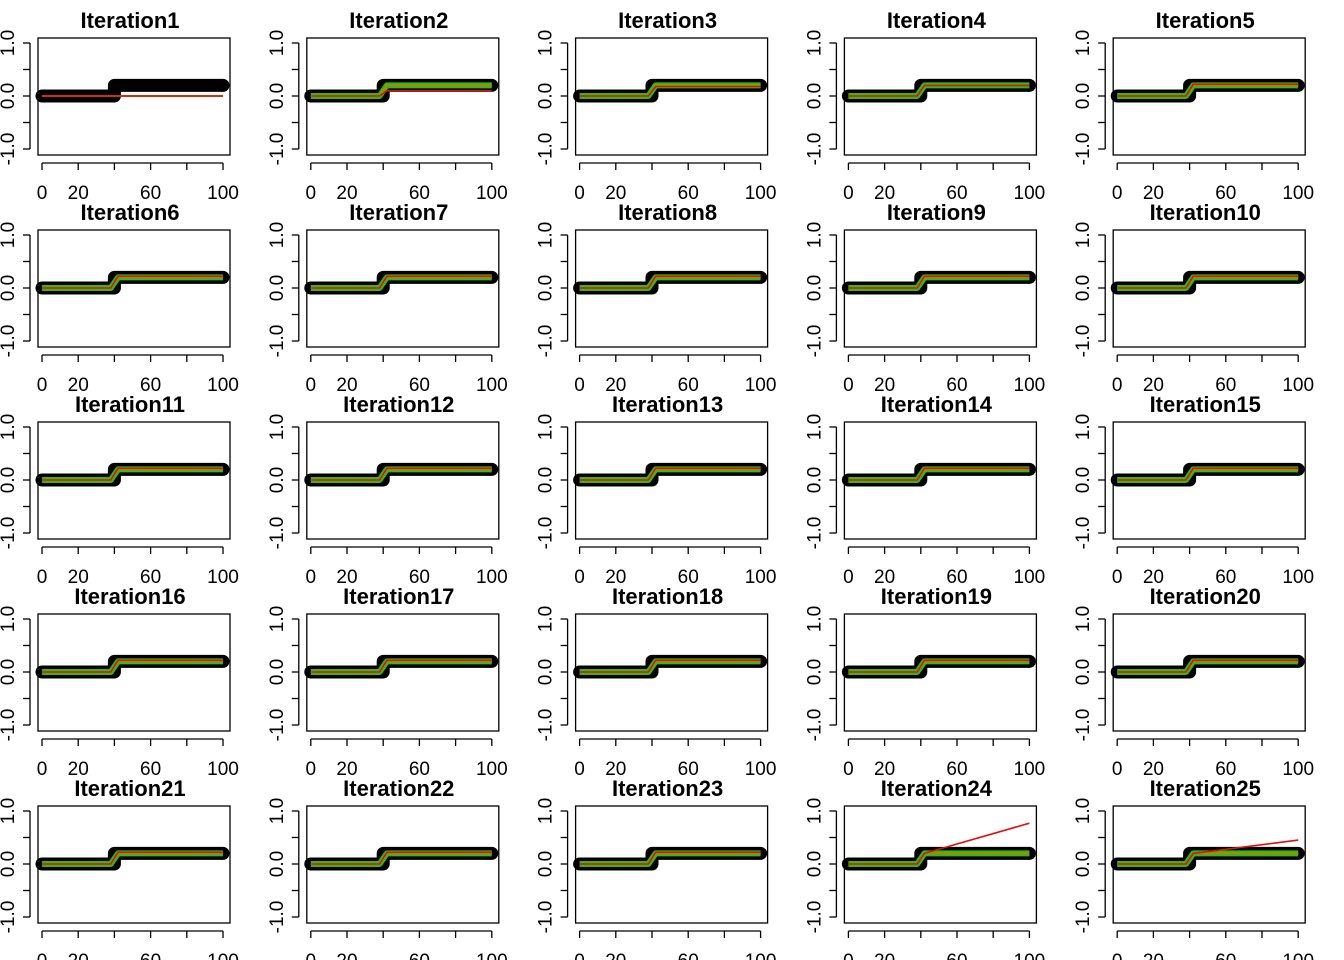 This screenshot has height=960, width=1344. What do you see at coordinates (924, 868) in the screenshot?
I see `plot-panel: Iteration24 -1.0 0.0 1.0 0 20 60 100` at bounding box center [924, 868].